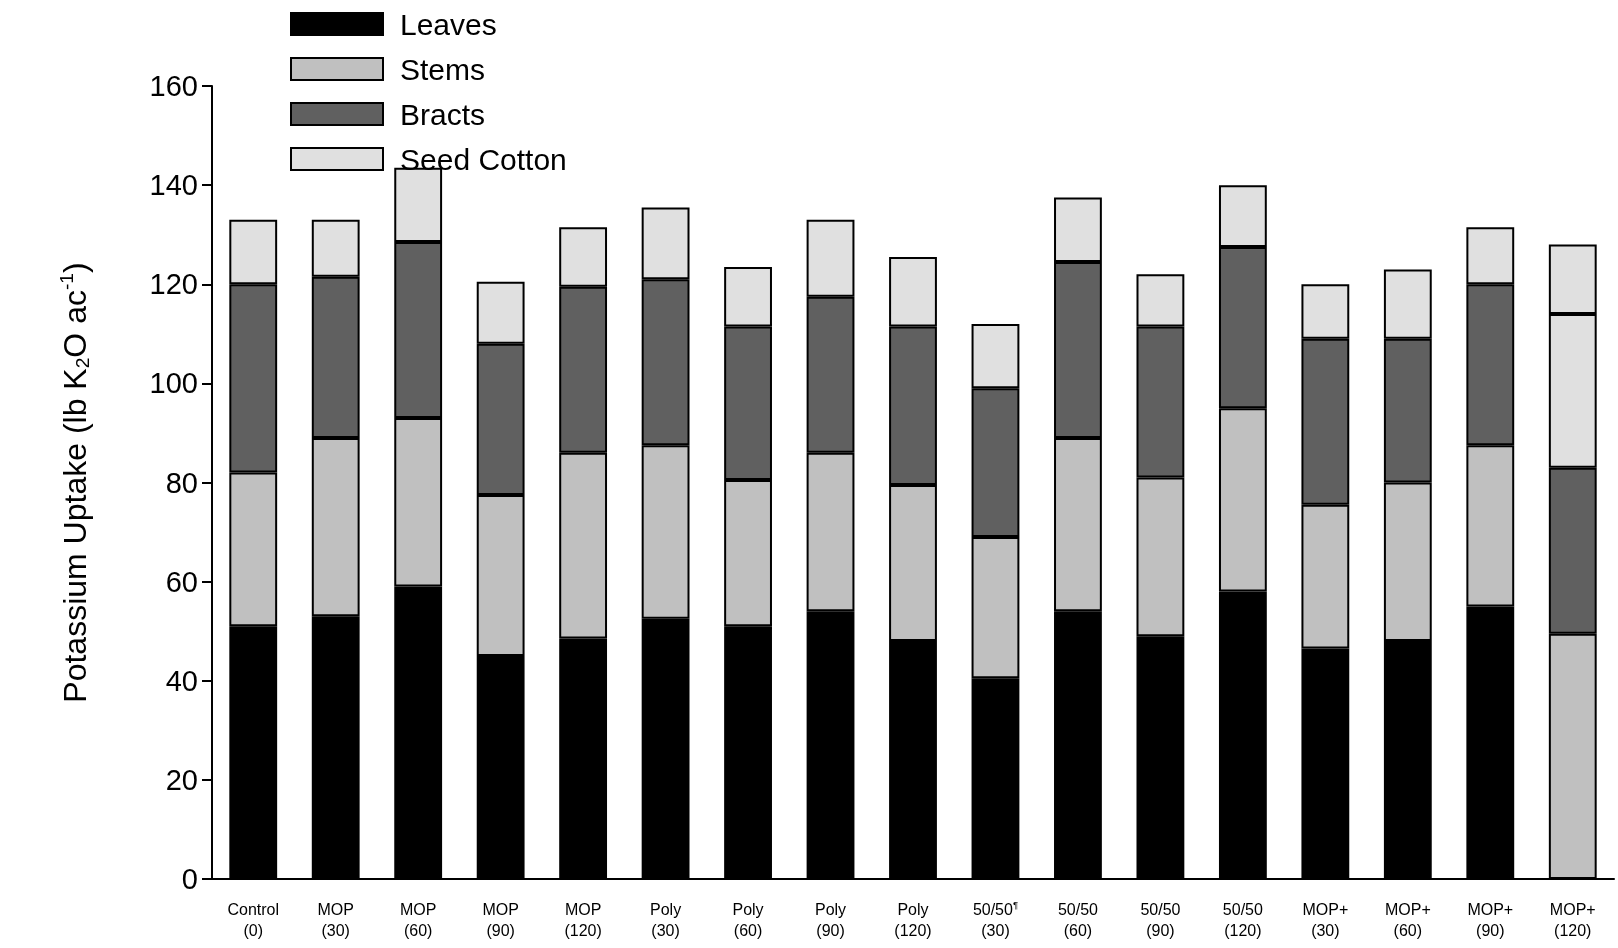 The width and height of the screenshot is (1618, 948). Describe the element at coordinates (74, 482) in the screenshot. I see `y-axis-title: Potassium Uptake (lb K2O ac-1)` at that location.